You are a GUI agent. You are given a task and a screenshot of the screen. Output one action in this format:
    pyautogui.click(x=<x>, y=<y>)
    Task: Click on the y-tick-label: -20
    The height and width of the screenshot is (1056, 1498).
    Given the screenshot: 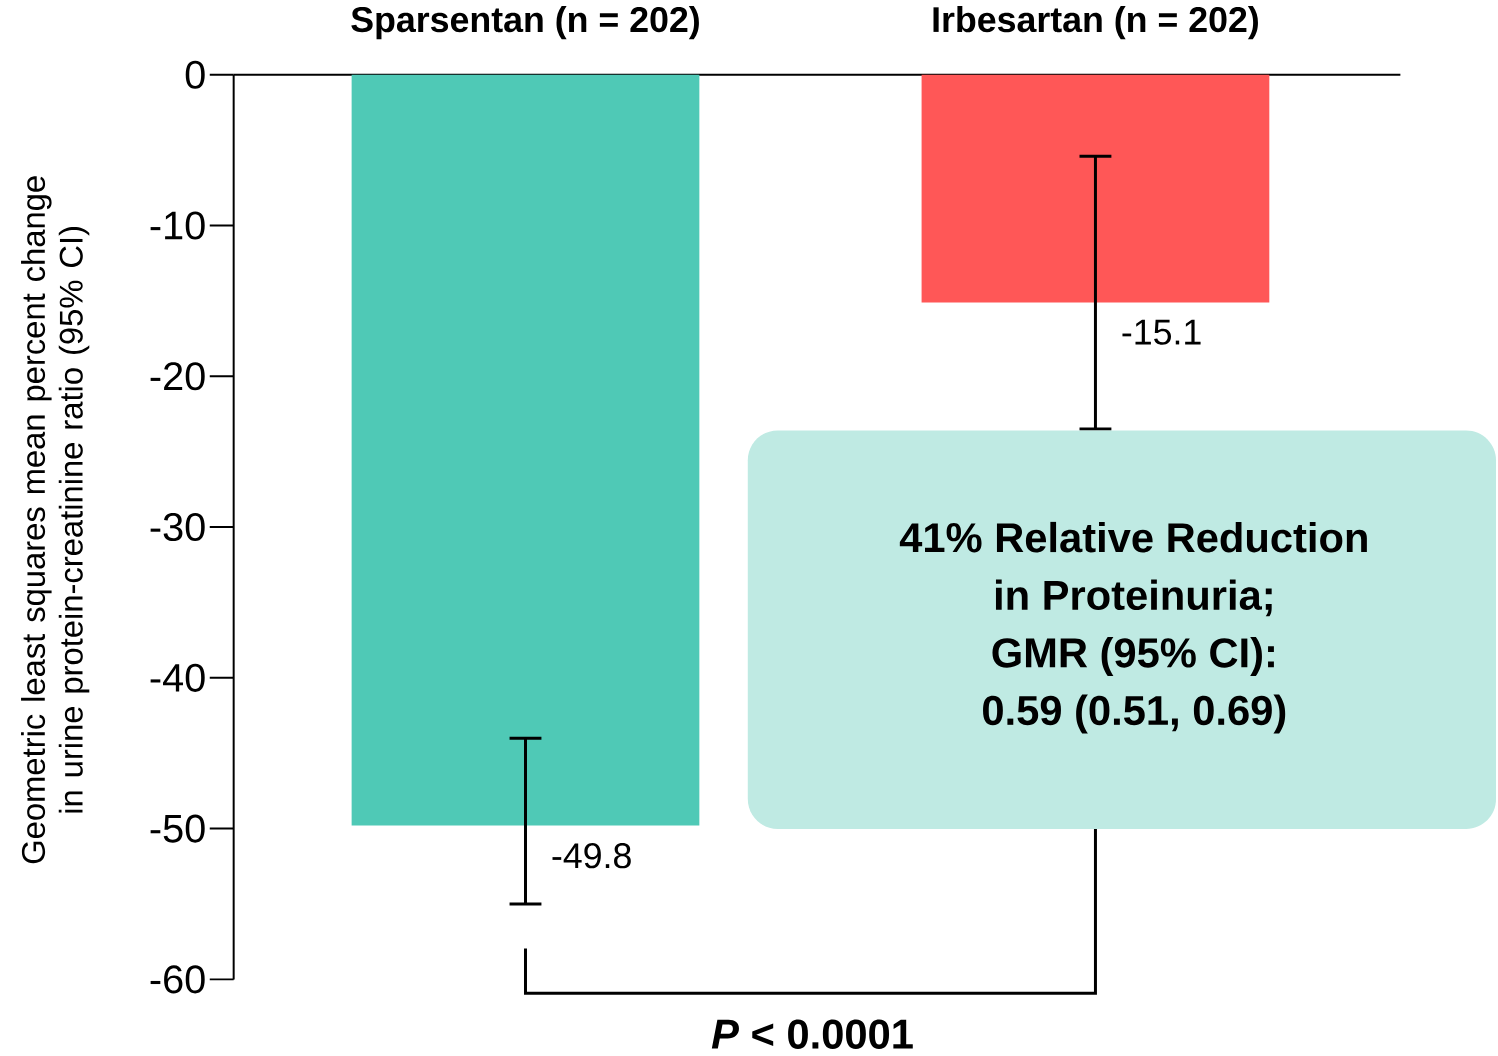 What is the action you would take?
    pyautogui.click(x=177, y=376)
    